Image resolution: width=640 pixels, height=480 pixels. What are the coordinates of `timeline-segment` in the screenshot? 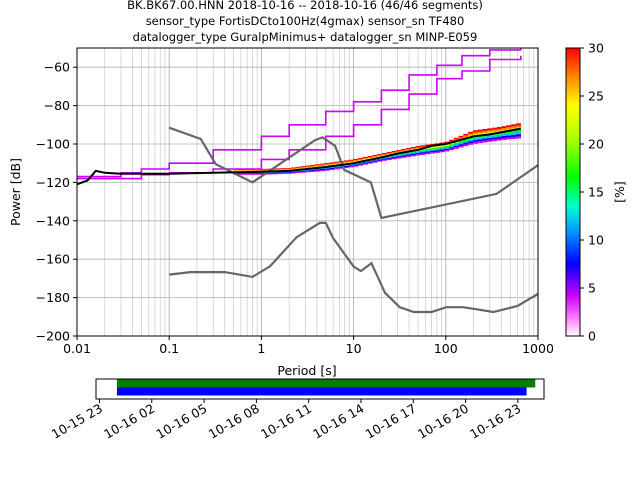 It's located at (321, 391).